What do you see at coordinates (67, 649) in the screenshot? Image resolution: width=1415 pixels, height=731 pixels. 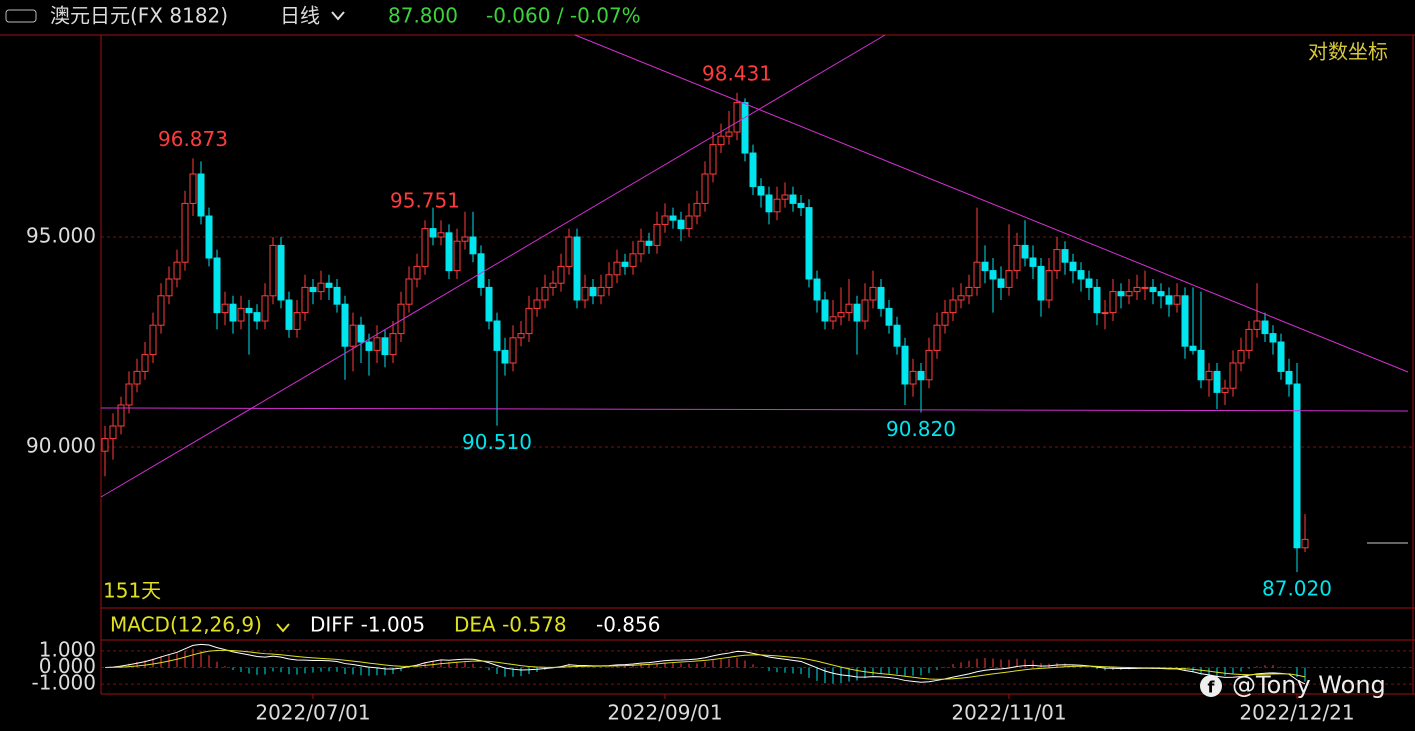 I see `macd-tick-label: 1.000` at bounding box center [67, 649].